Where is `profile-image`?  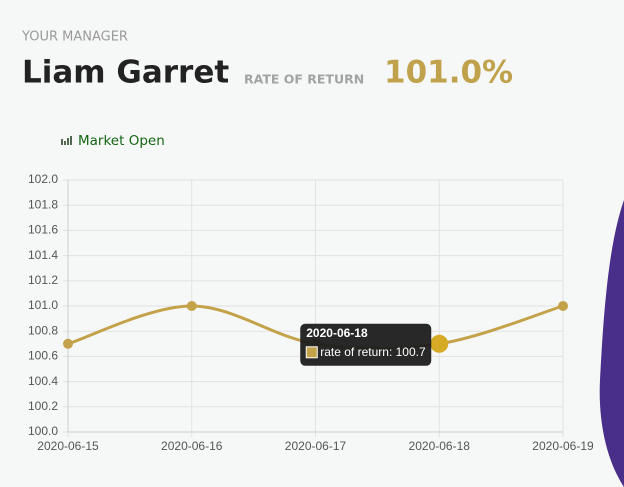
profile-image is located at coordinates (611, 343).